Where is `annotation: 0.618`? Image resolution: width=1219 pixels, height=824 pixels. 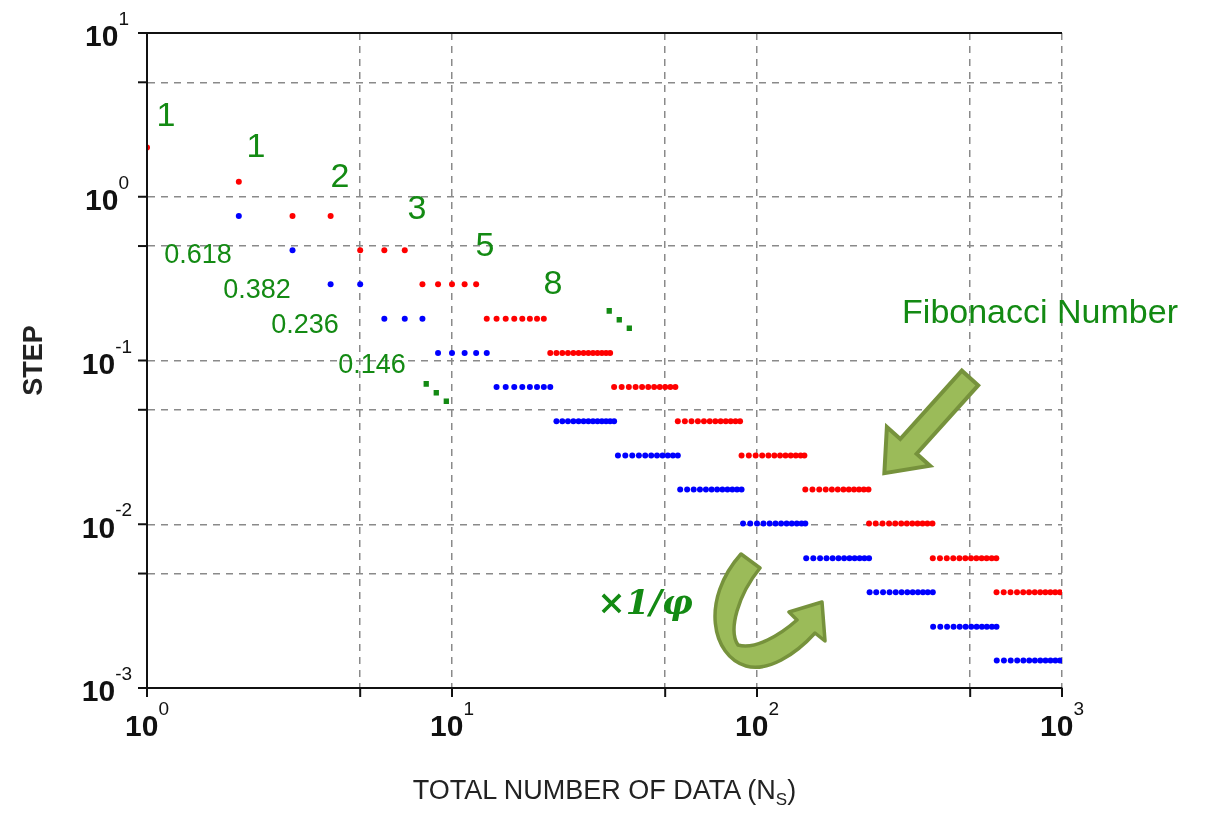
annotation: 0.618 is located at coordinates (198, 254).